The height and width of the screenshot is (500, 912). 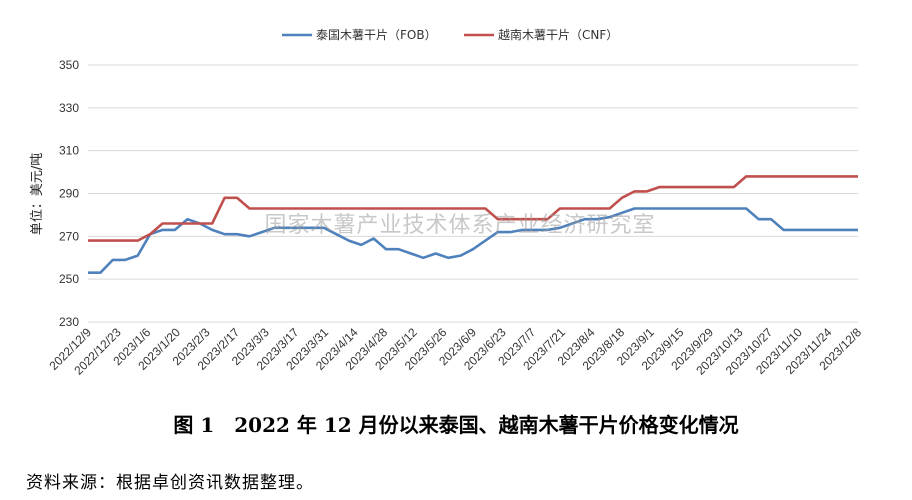 I want to click on y-tick-label: 310, so click(x=69, y=151).